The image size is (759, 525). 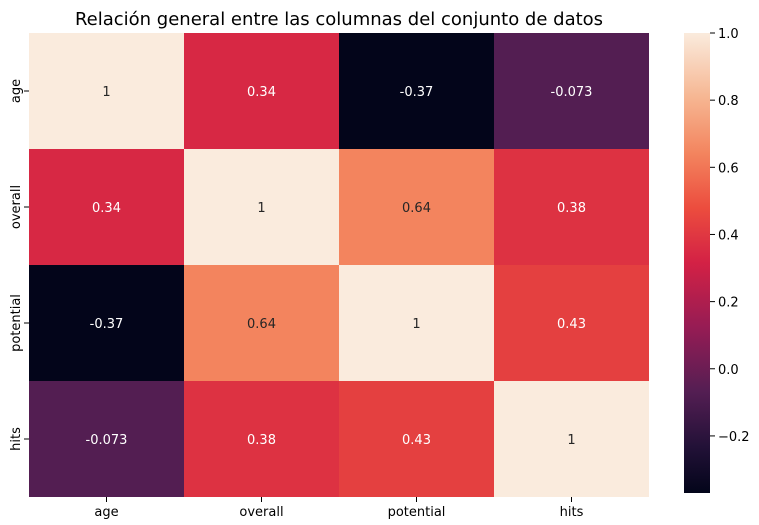 What do you see at coordinates (16, 323) in the screenshot?
I see `y-tick-label: potential` at bounding box center [16, 323].